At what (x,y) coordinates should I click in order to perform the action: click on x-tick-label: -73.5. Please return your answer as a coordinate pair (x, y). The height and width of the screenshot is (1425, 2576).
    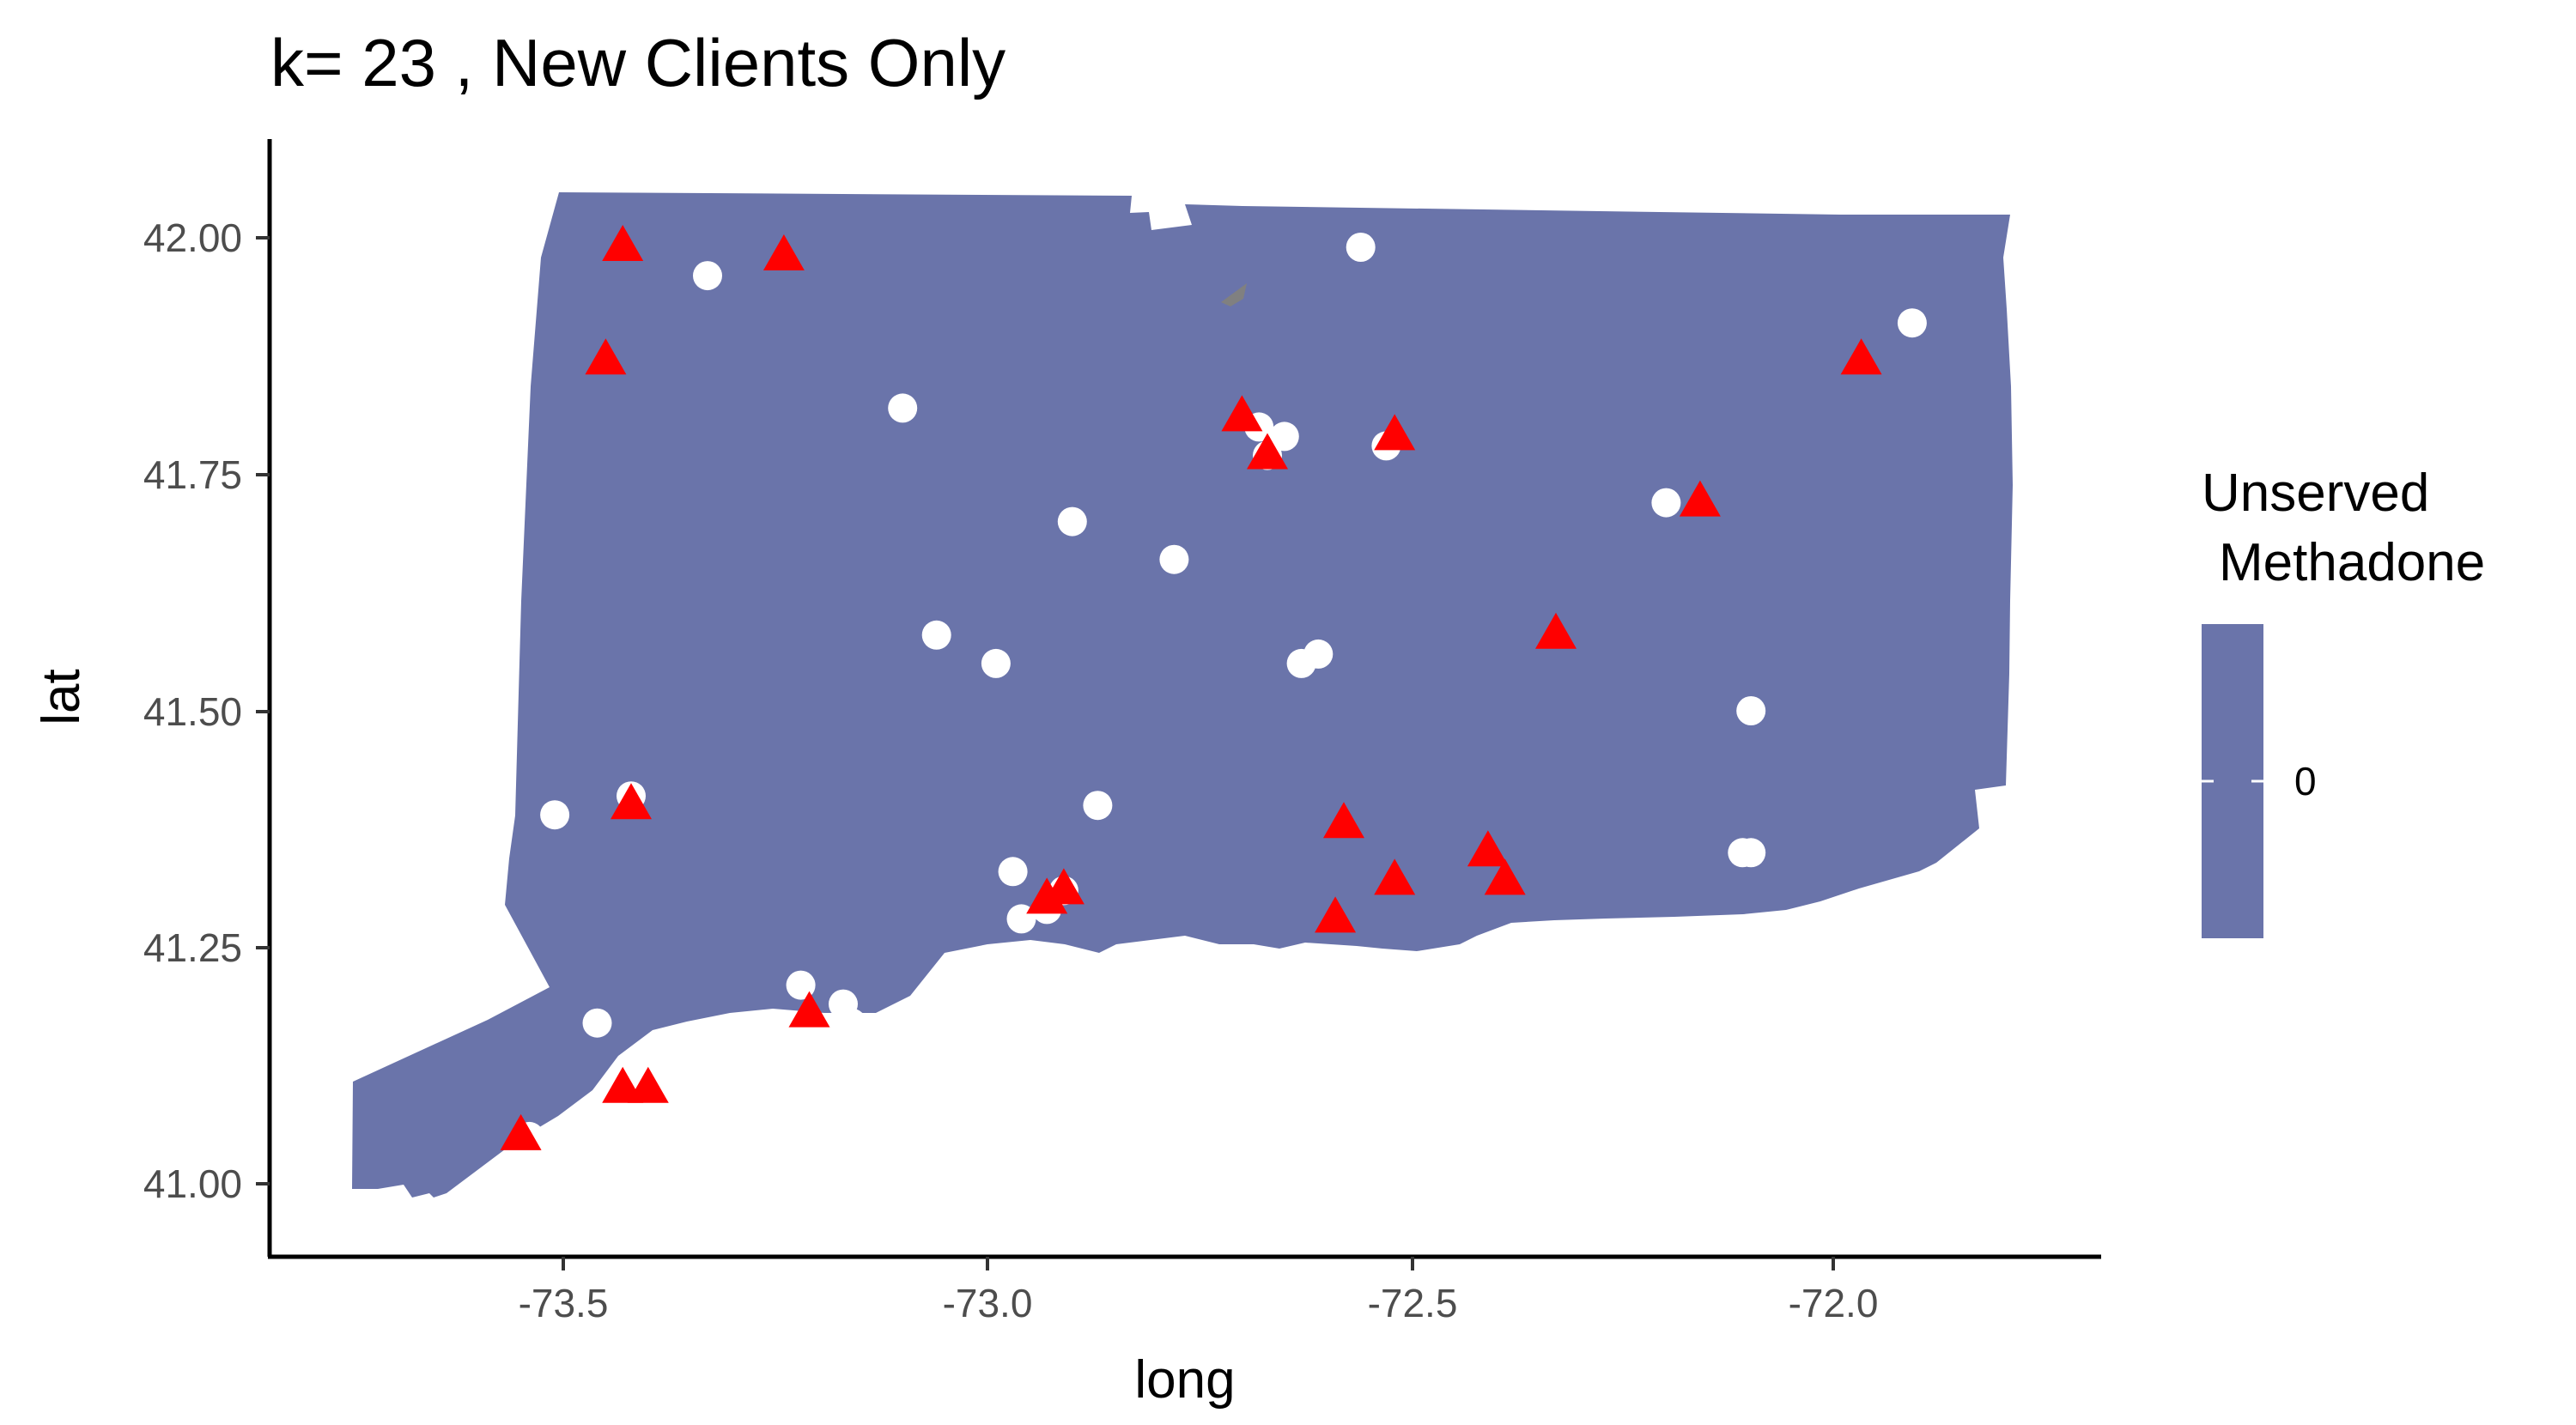
    Looking at the image, I should click on (564, 1303).